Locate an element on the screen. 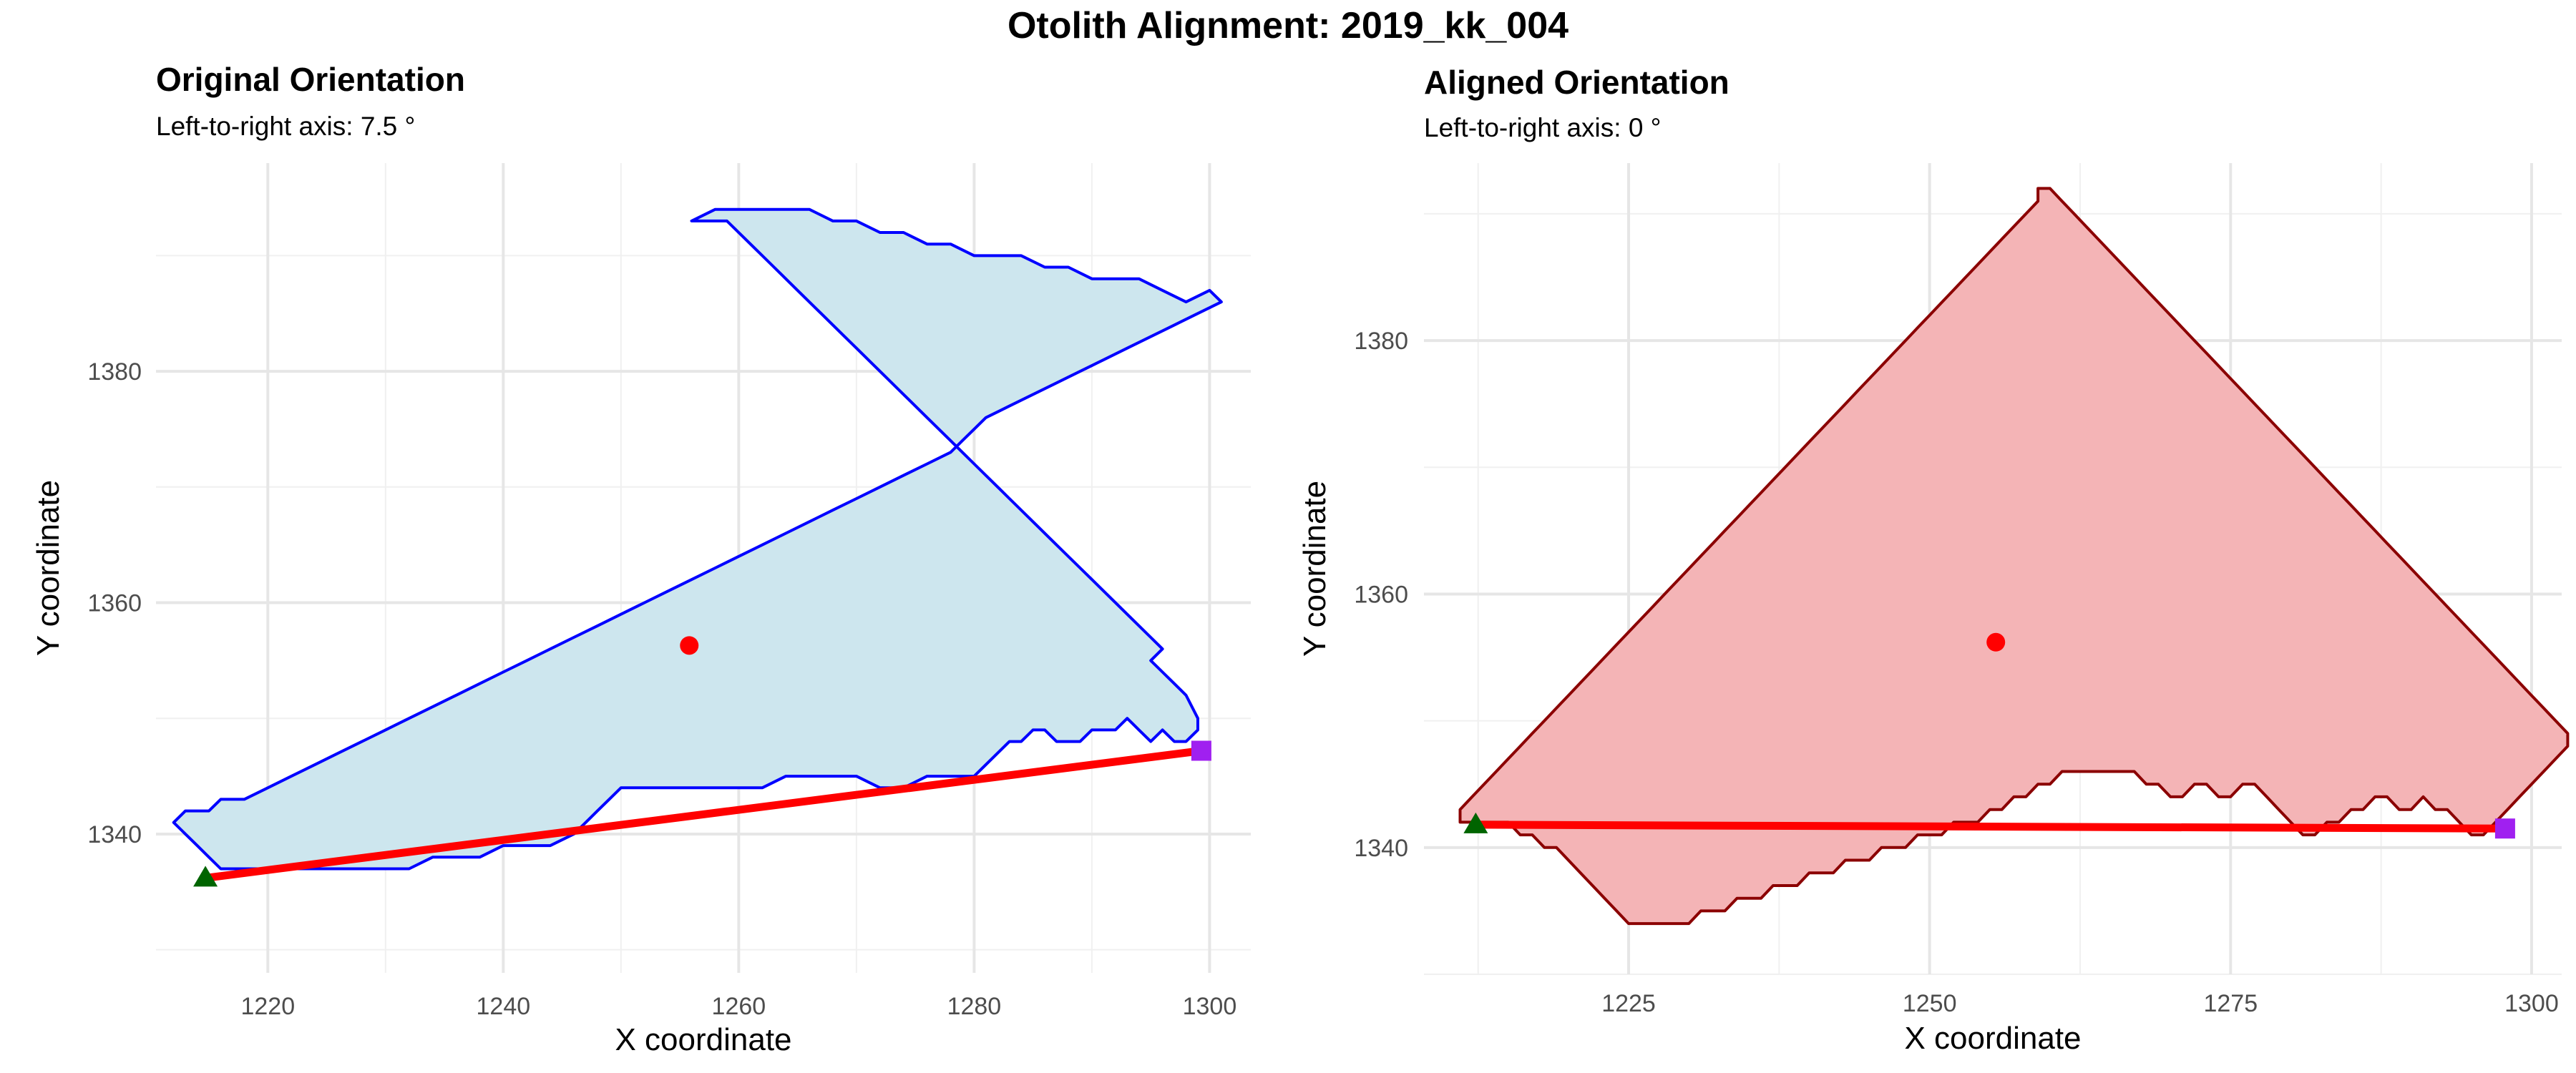 The image size is (2576, 1073). x-tick-label: 1275 is located at coordinates (2230, 1003).